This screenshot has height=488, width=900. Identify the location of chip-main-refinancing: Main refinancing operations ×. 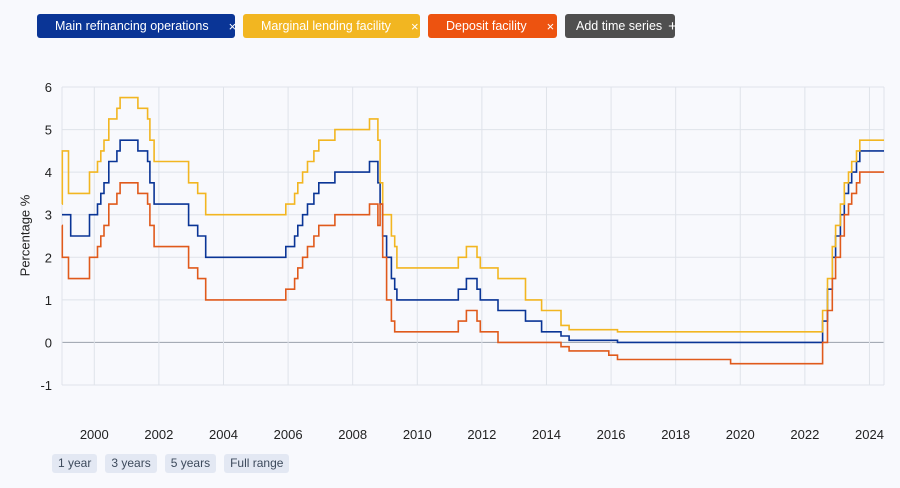
(137, 26).